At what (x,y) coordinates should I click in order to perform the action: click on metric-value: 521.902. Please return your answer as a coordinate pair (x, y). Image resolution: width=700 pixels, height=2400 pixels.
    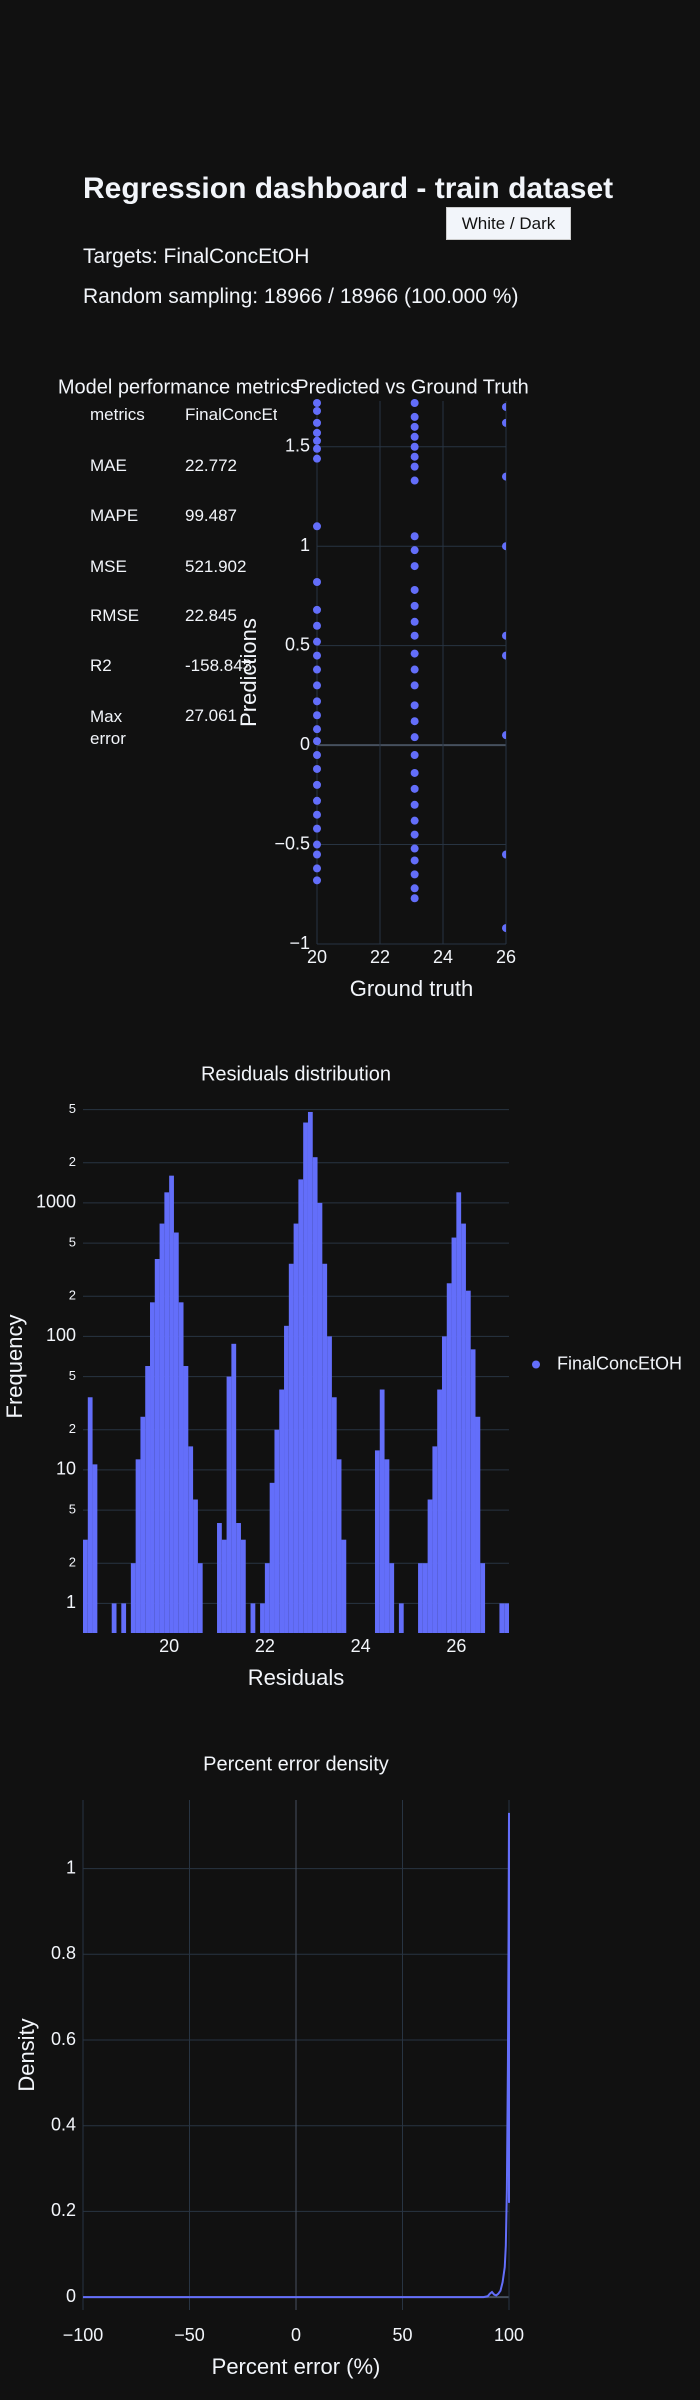
    Looking at the image, I should click on (216, 566).